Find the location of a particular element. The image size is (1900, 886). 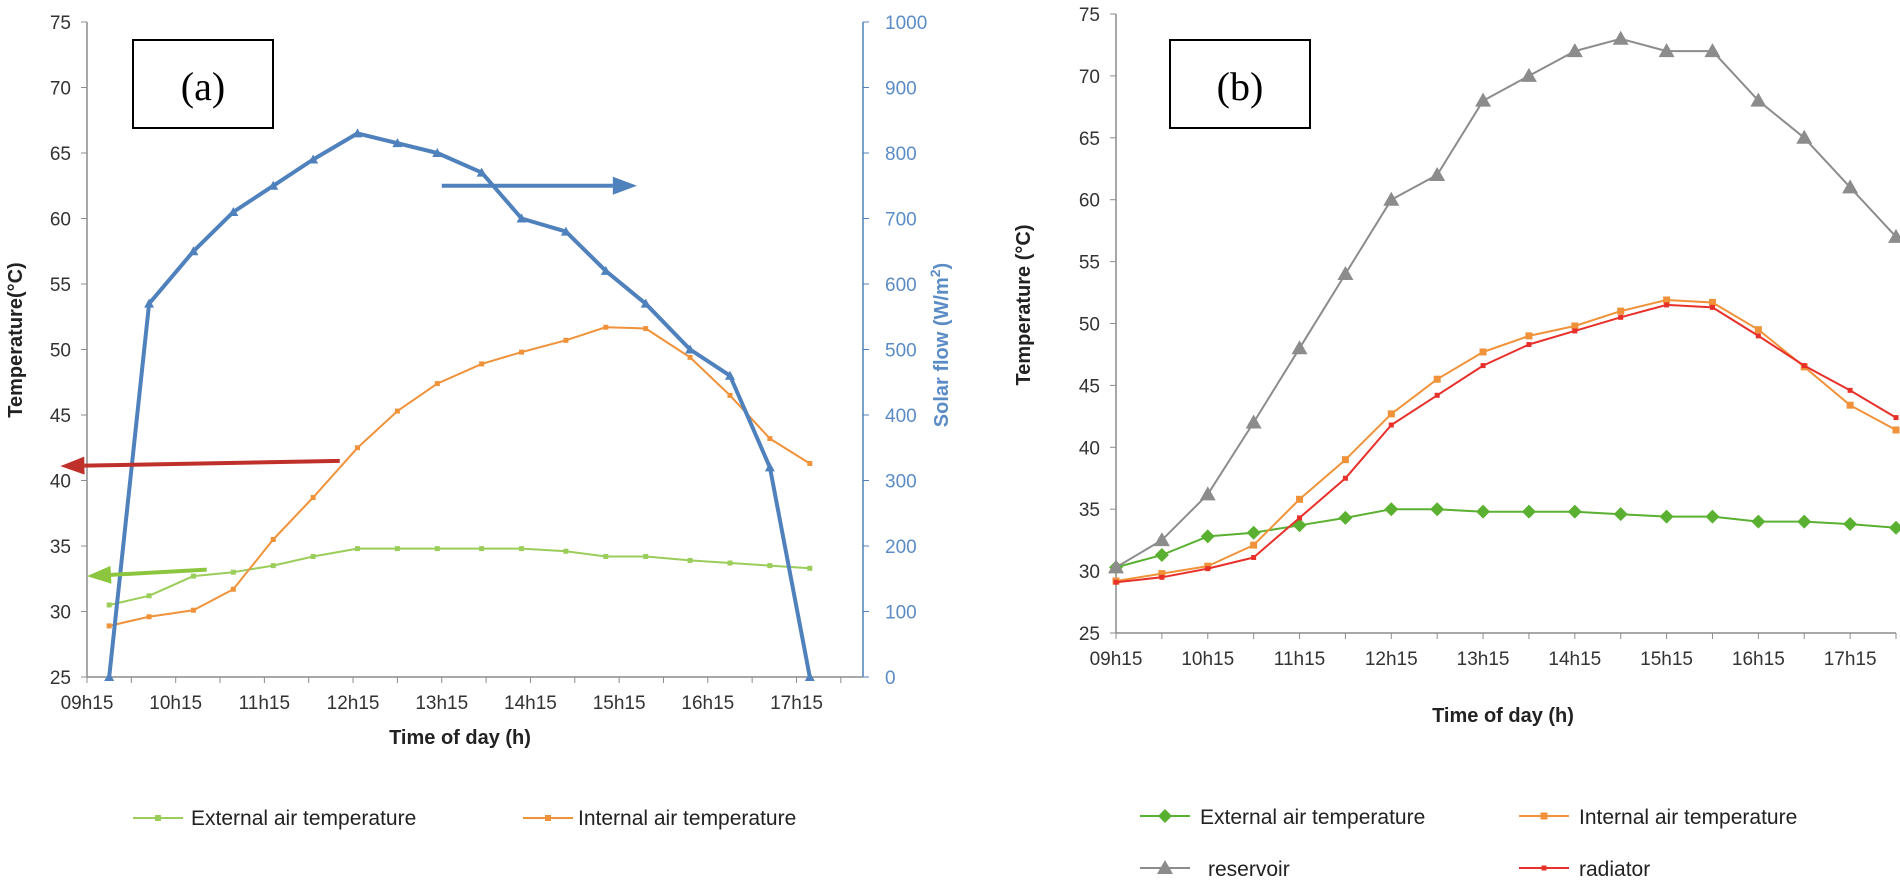

chart-b-y-tick-label: 75 is located at coordinates (1089, 15).